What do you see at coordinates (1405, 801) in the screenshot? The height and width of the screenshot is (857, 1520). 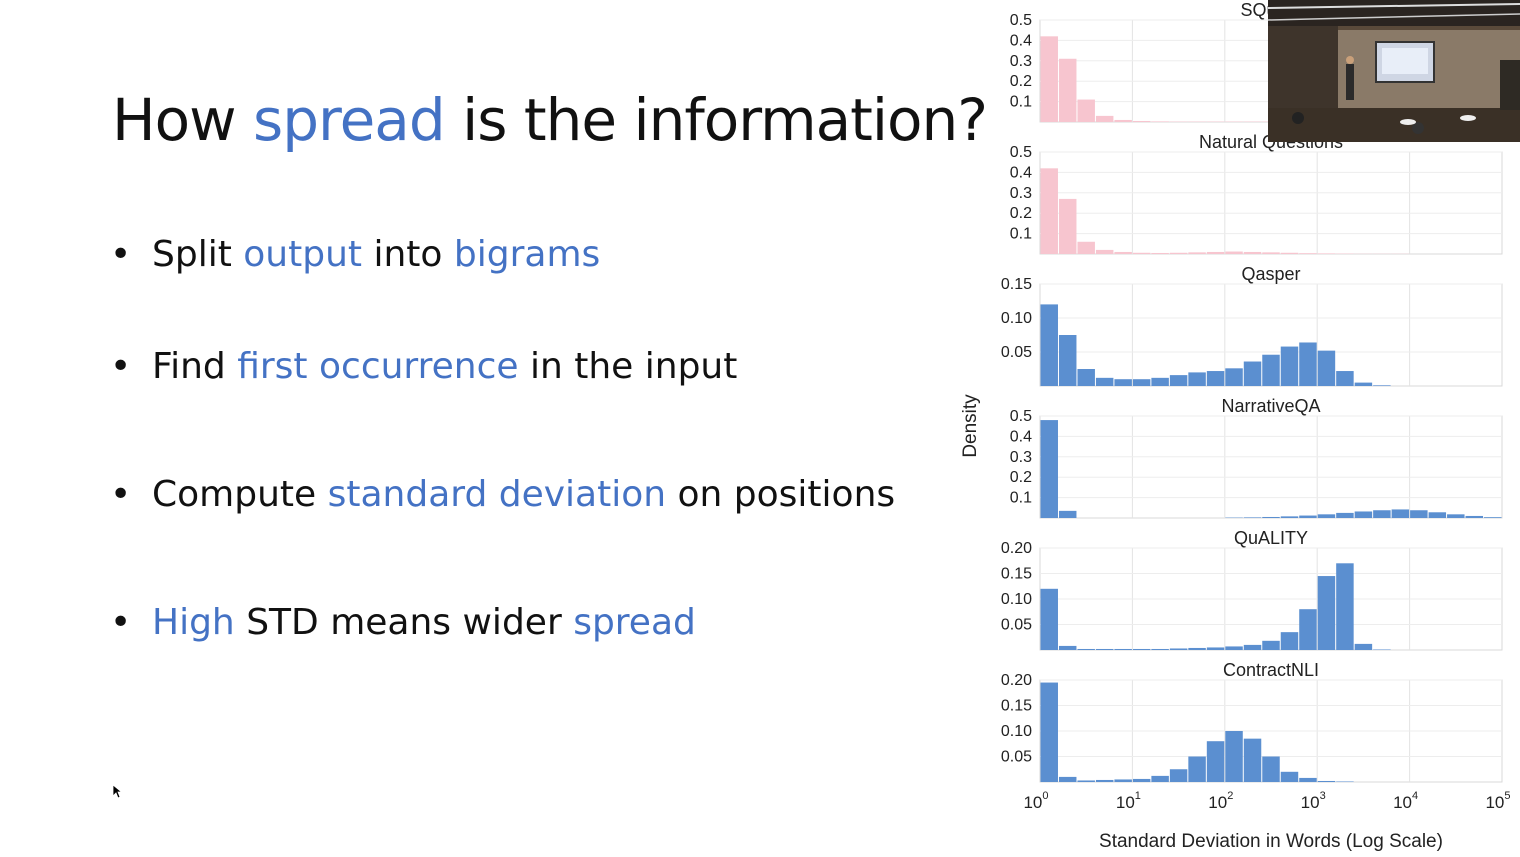 I see `x-tick-label: 10⁴` at bounding box center [1405, 801].